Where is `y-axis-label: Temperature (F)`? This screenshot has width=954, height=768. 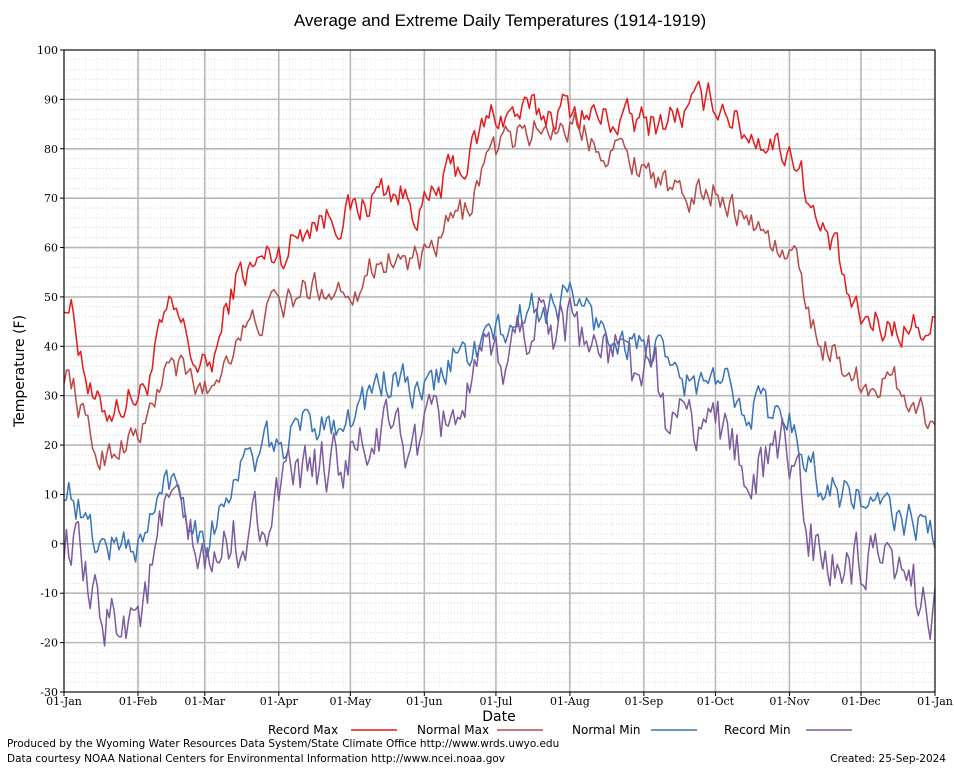 y-axis-label: Temperature (F) is located at coordinates (20, 371).